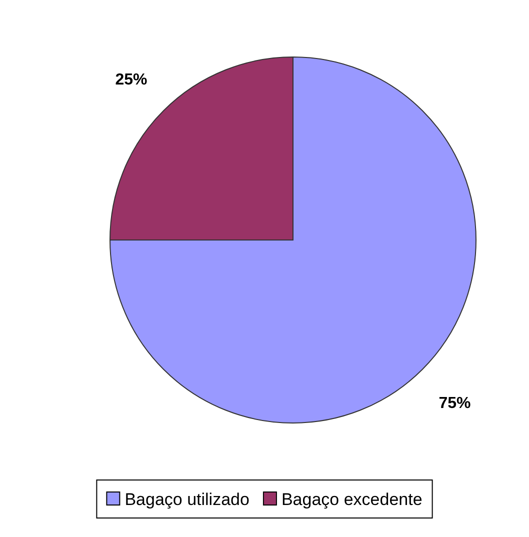 This screenshot has width=529, height=537. Describe the element at coordinates (351, 499) in the screenshot. I see `legend-label: Bagaço excedente` at that location.